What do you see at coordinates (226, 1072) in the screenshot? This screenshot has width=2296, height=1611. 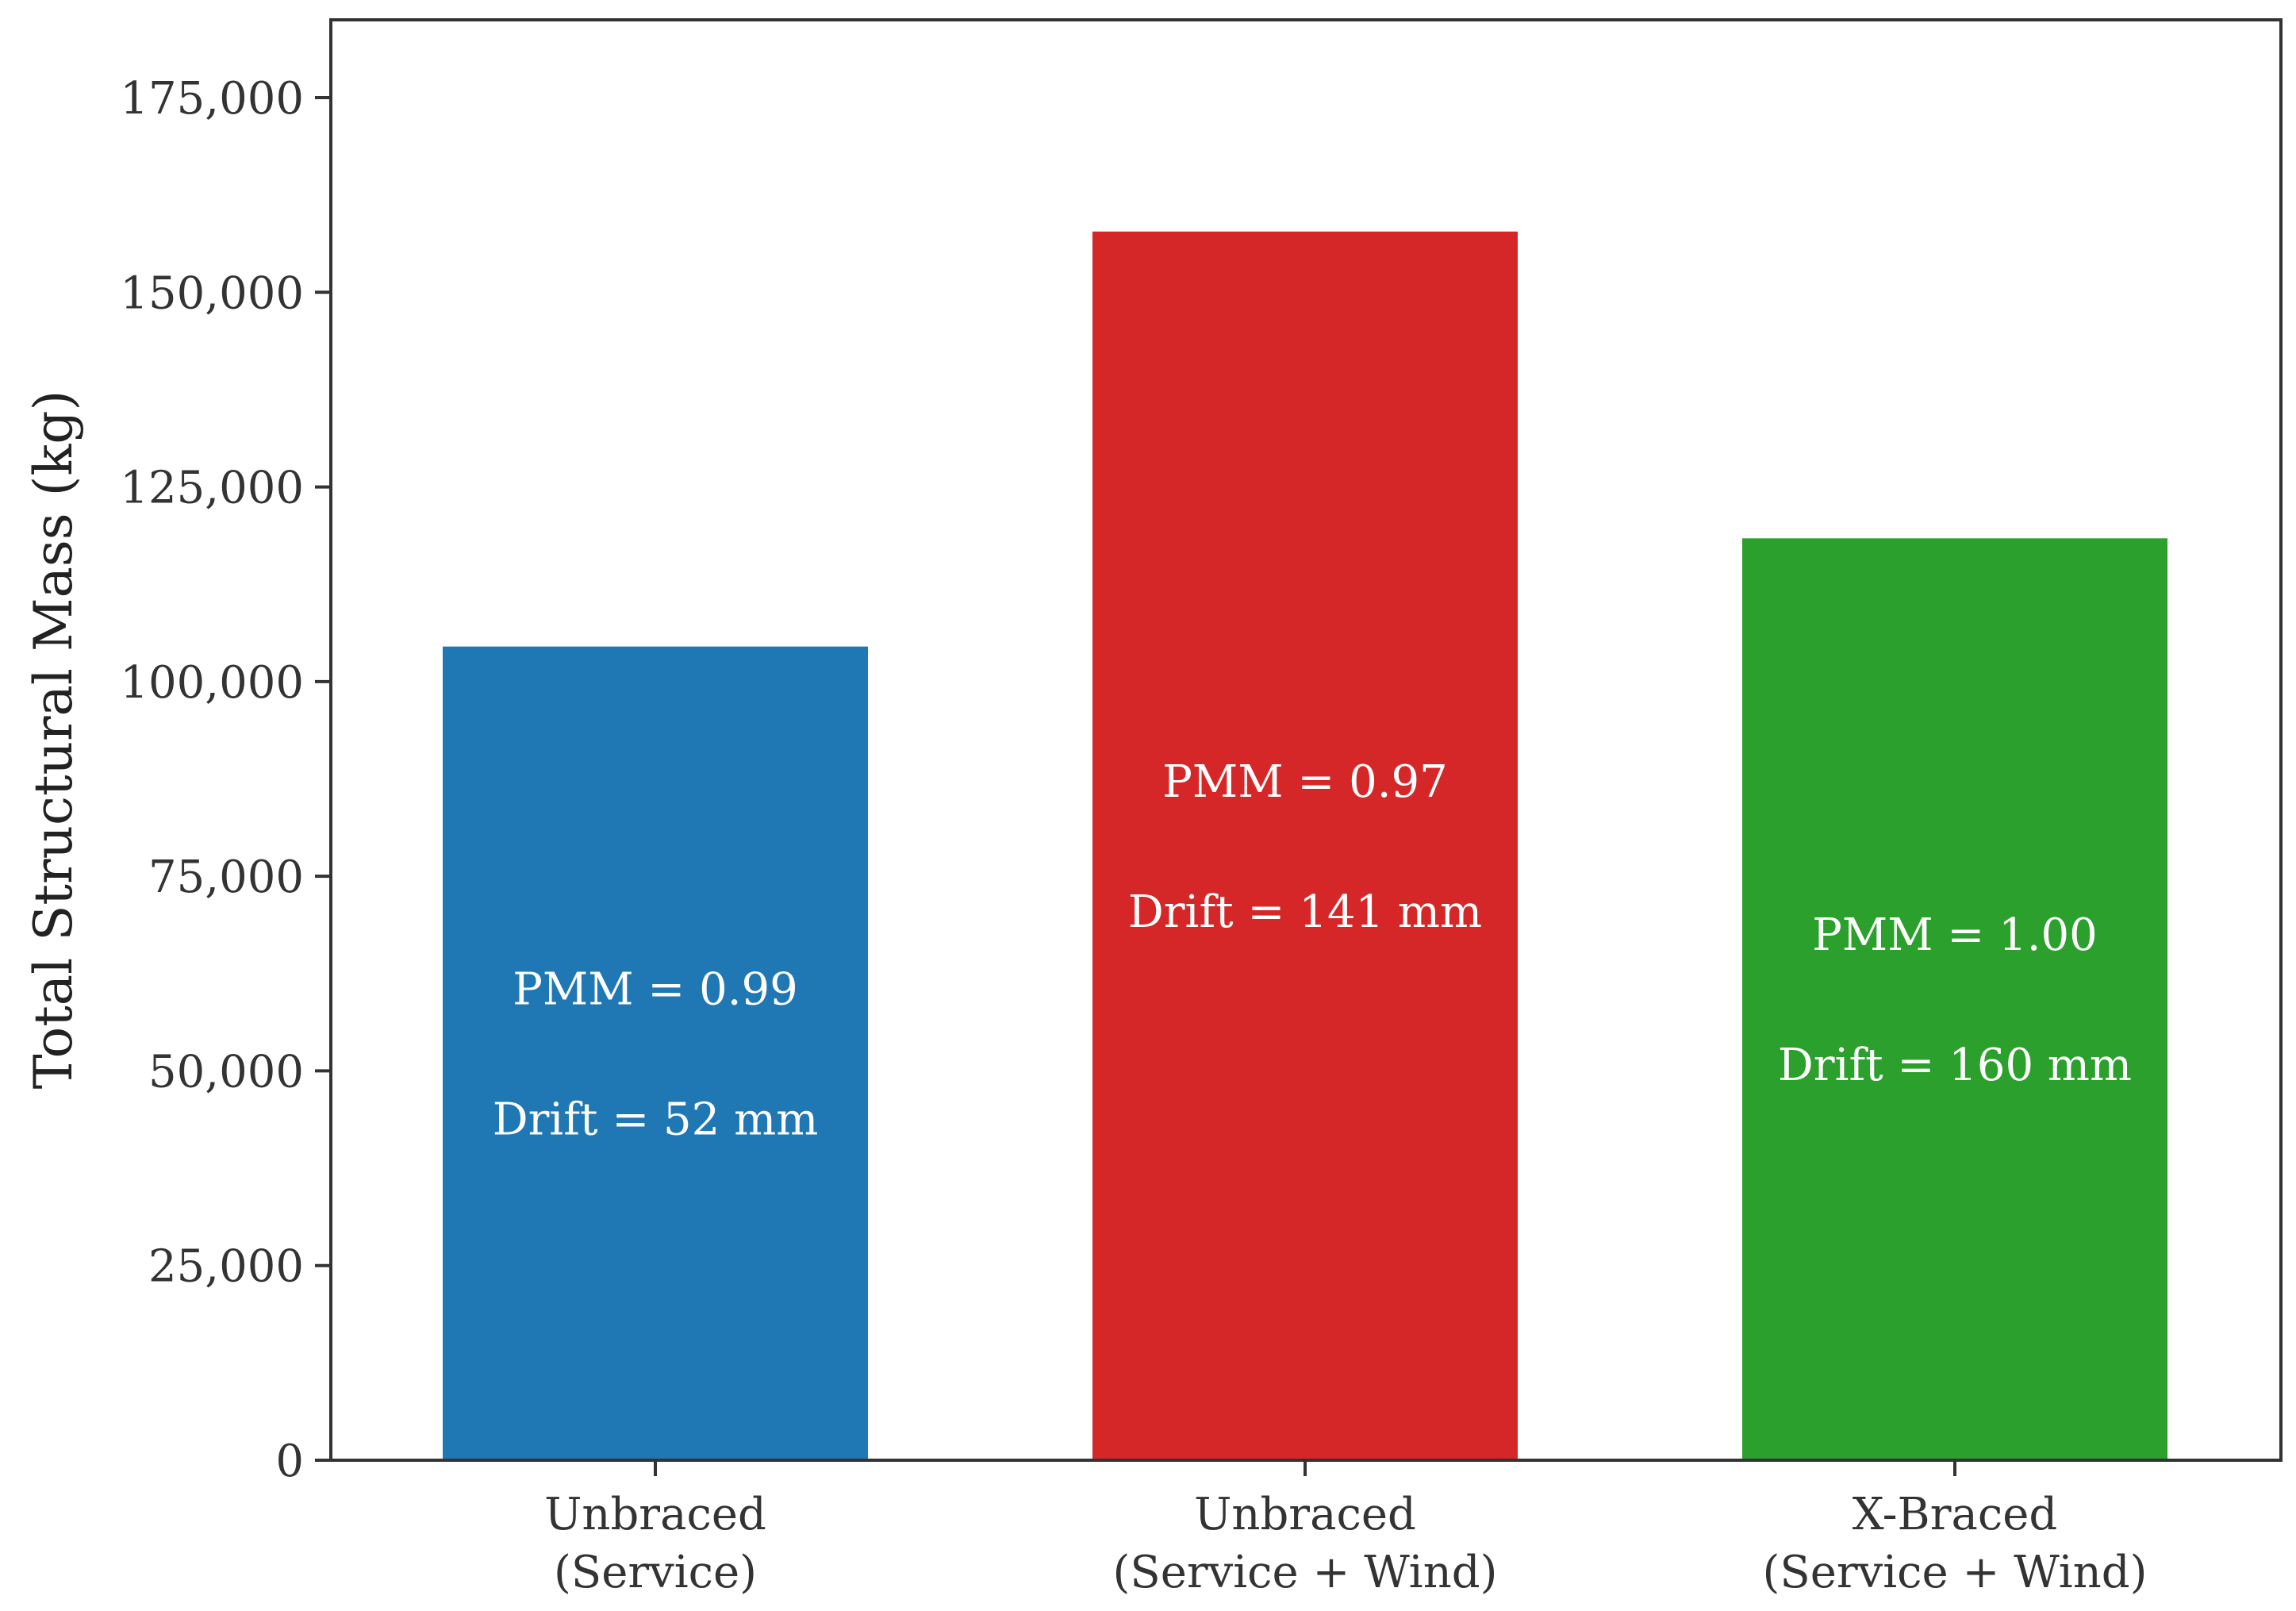 I see `y-tick-label: 50,000` at bounding box center [226, 1072].